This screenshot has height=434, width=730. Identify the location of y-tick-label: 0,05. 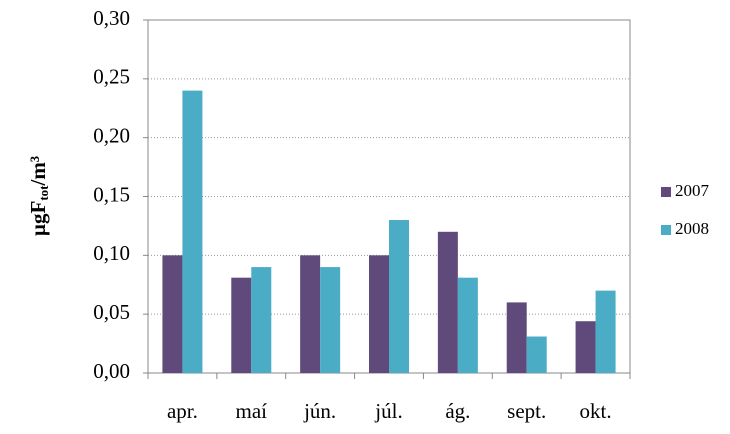
(111, 312).